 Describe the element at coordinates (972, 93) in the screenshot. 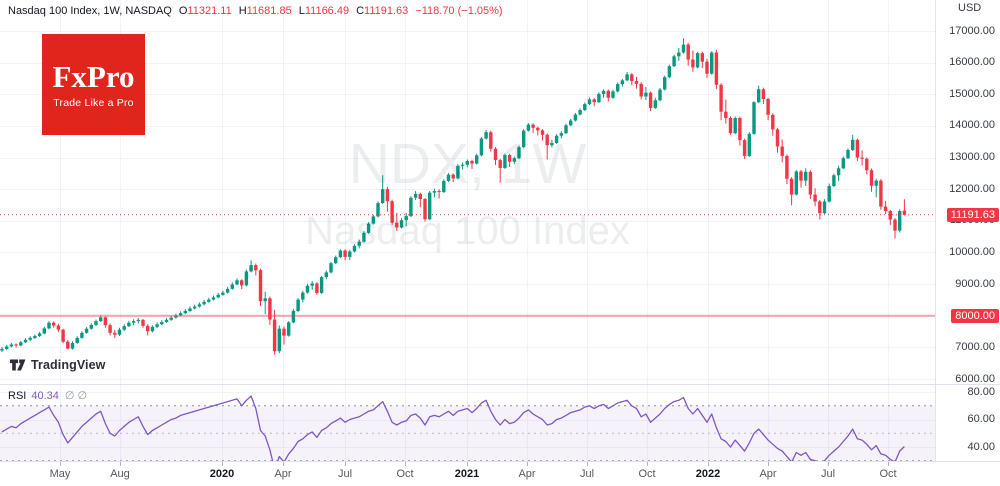

I see `price-tick-label: 15000.00` at that location.